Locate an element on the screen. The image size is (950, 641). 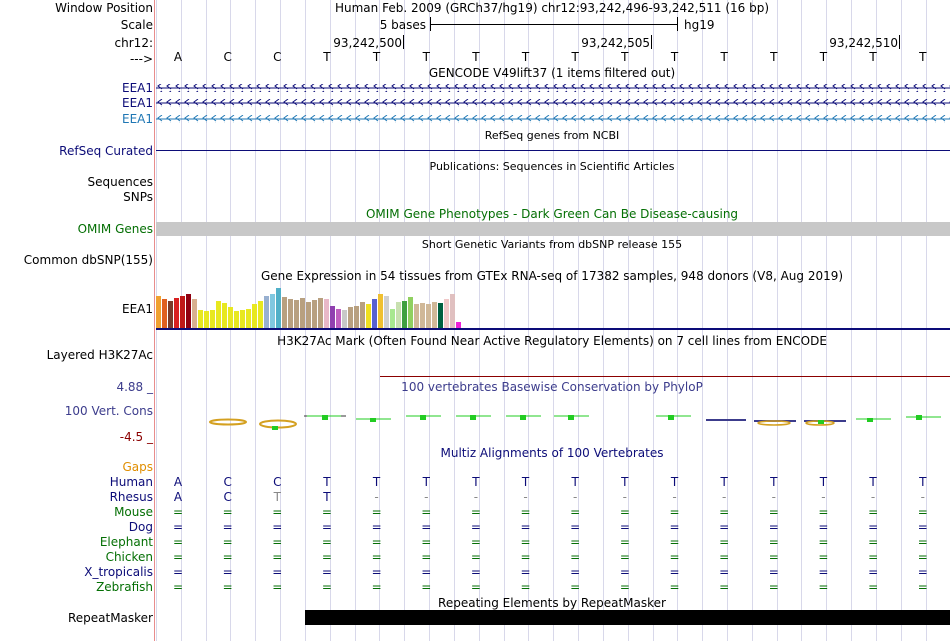
gencode-track-label-2: EEA1 is located at coordinates (137, 103).